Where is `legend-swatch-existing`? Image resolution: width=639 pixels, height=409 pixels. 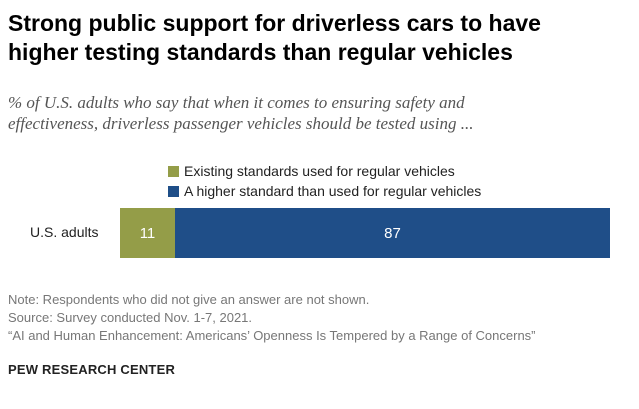
legend-swatch-existing is located at coordinates (173, 171).